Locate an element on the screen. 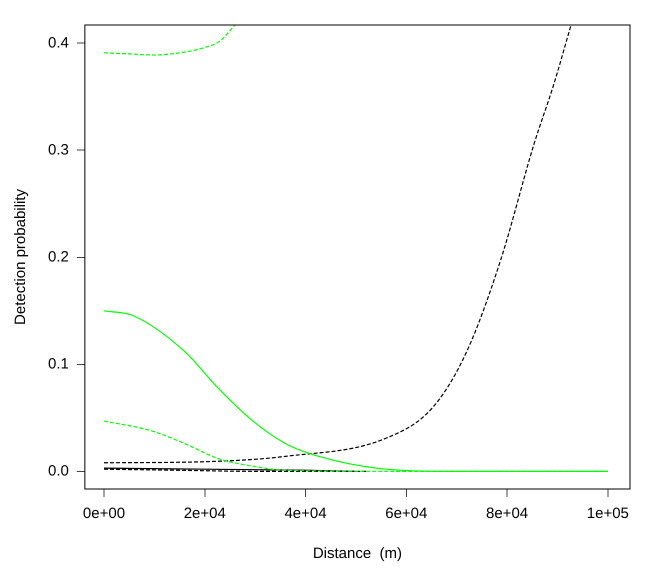  y-tick-label: 0.3 is located at coordinates (58, 149).